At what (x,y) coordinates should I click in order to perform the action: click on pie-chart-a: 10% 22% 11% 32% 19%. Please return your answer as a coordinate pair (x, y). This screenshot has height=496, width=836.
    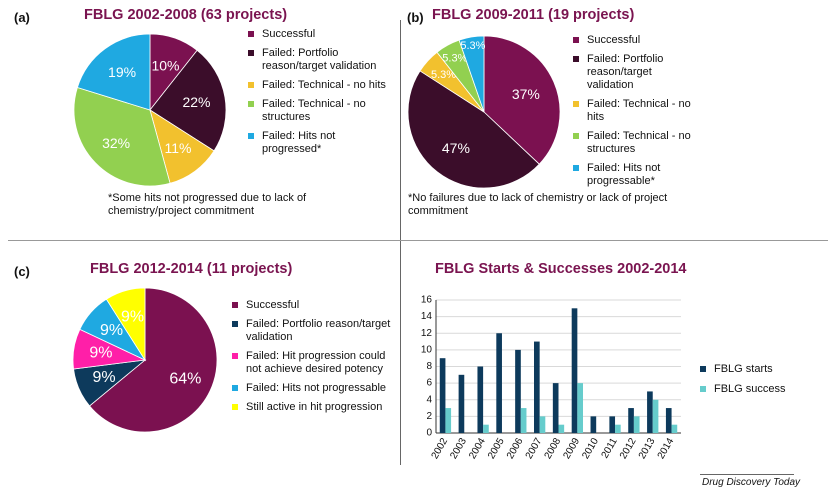
    Looking at the image, I should click on (150, 110).